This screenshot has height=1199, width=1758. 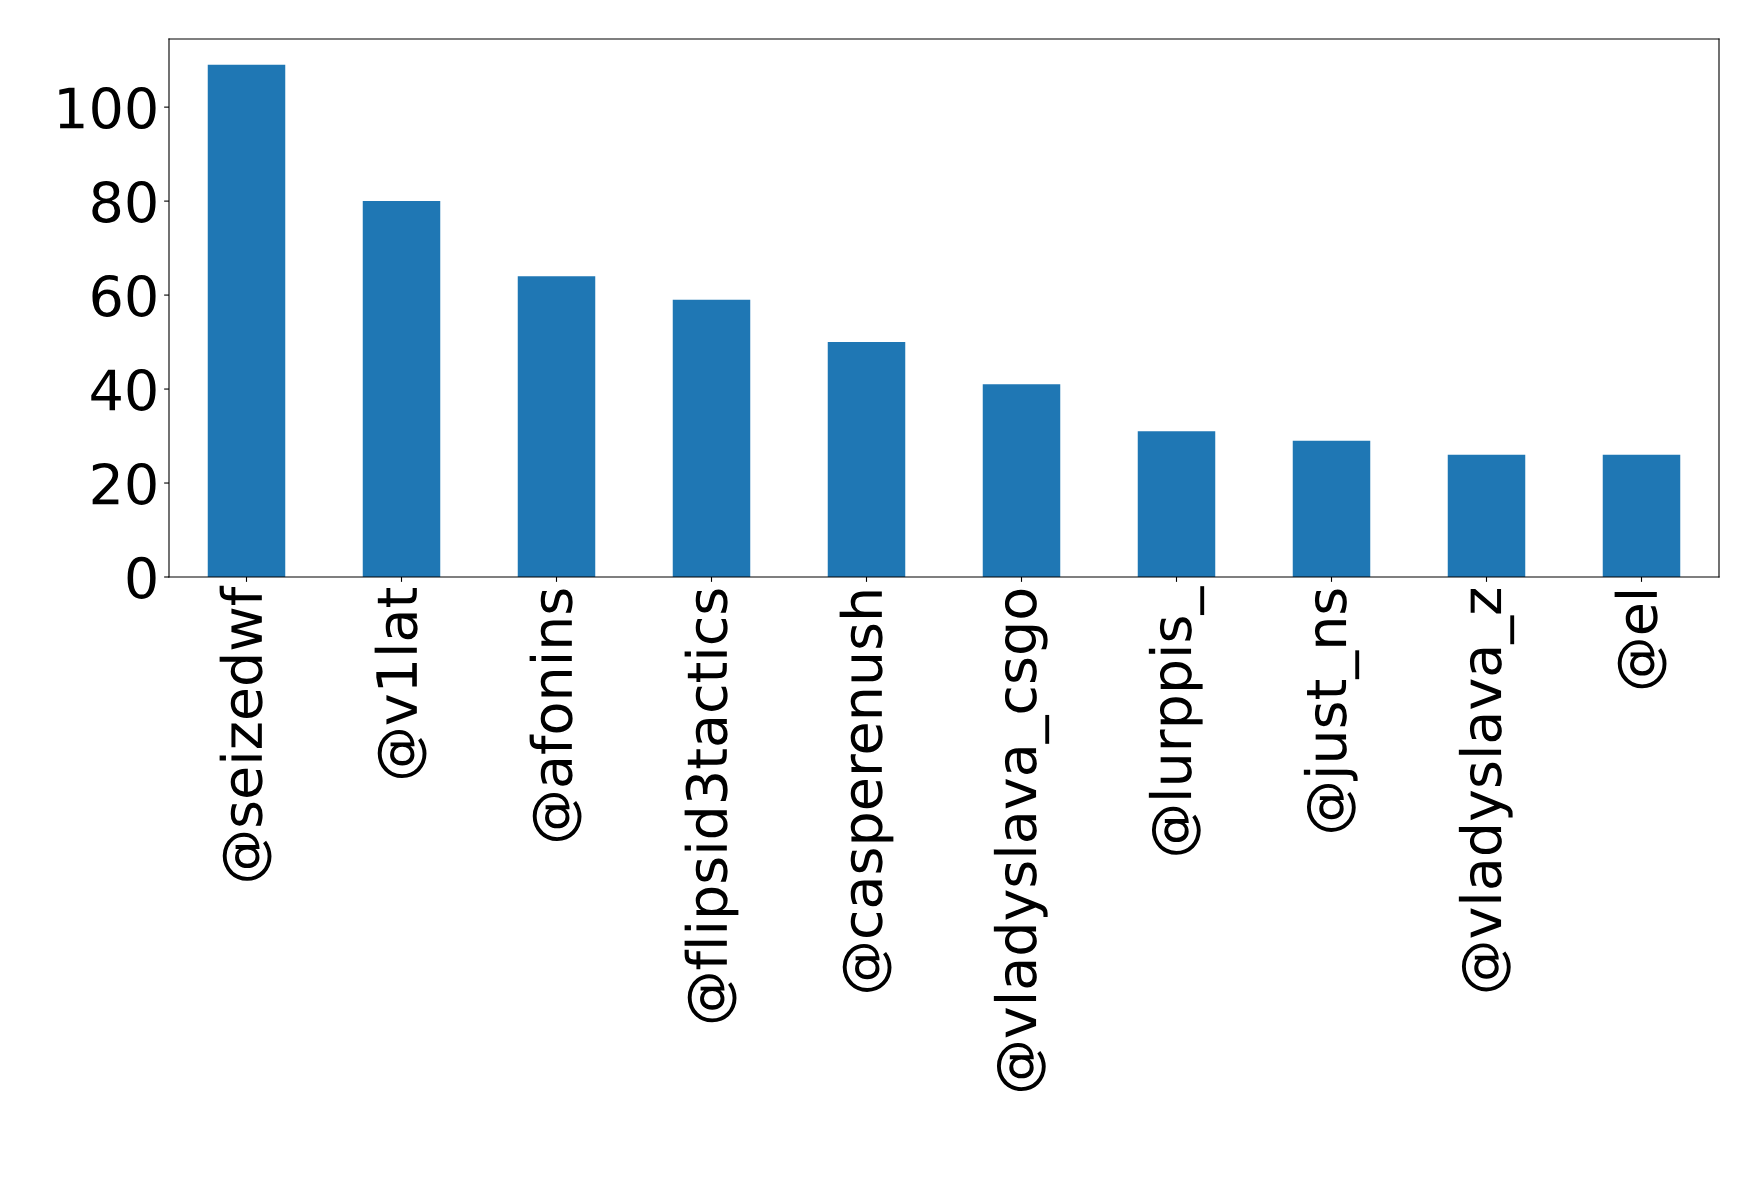 What do you see at coordinates (123, 389) in the screenshot?
I see `y-tick-label: 40` at bounding box center [123, 389].